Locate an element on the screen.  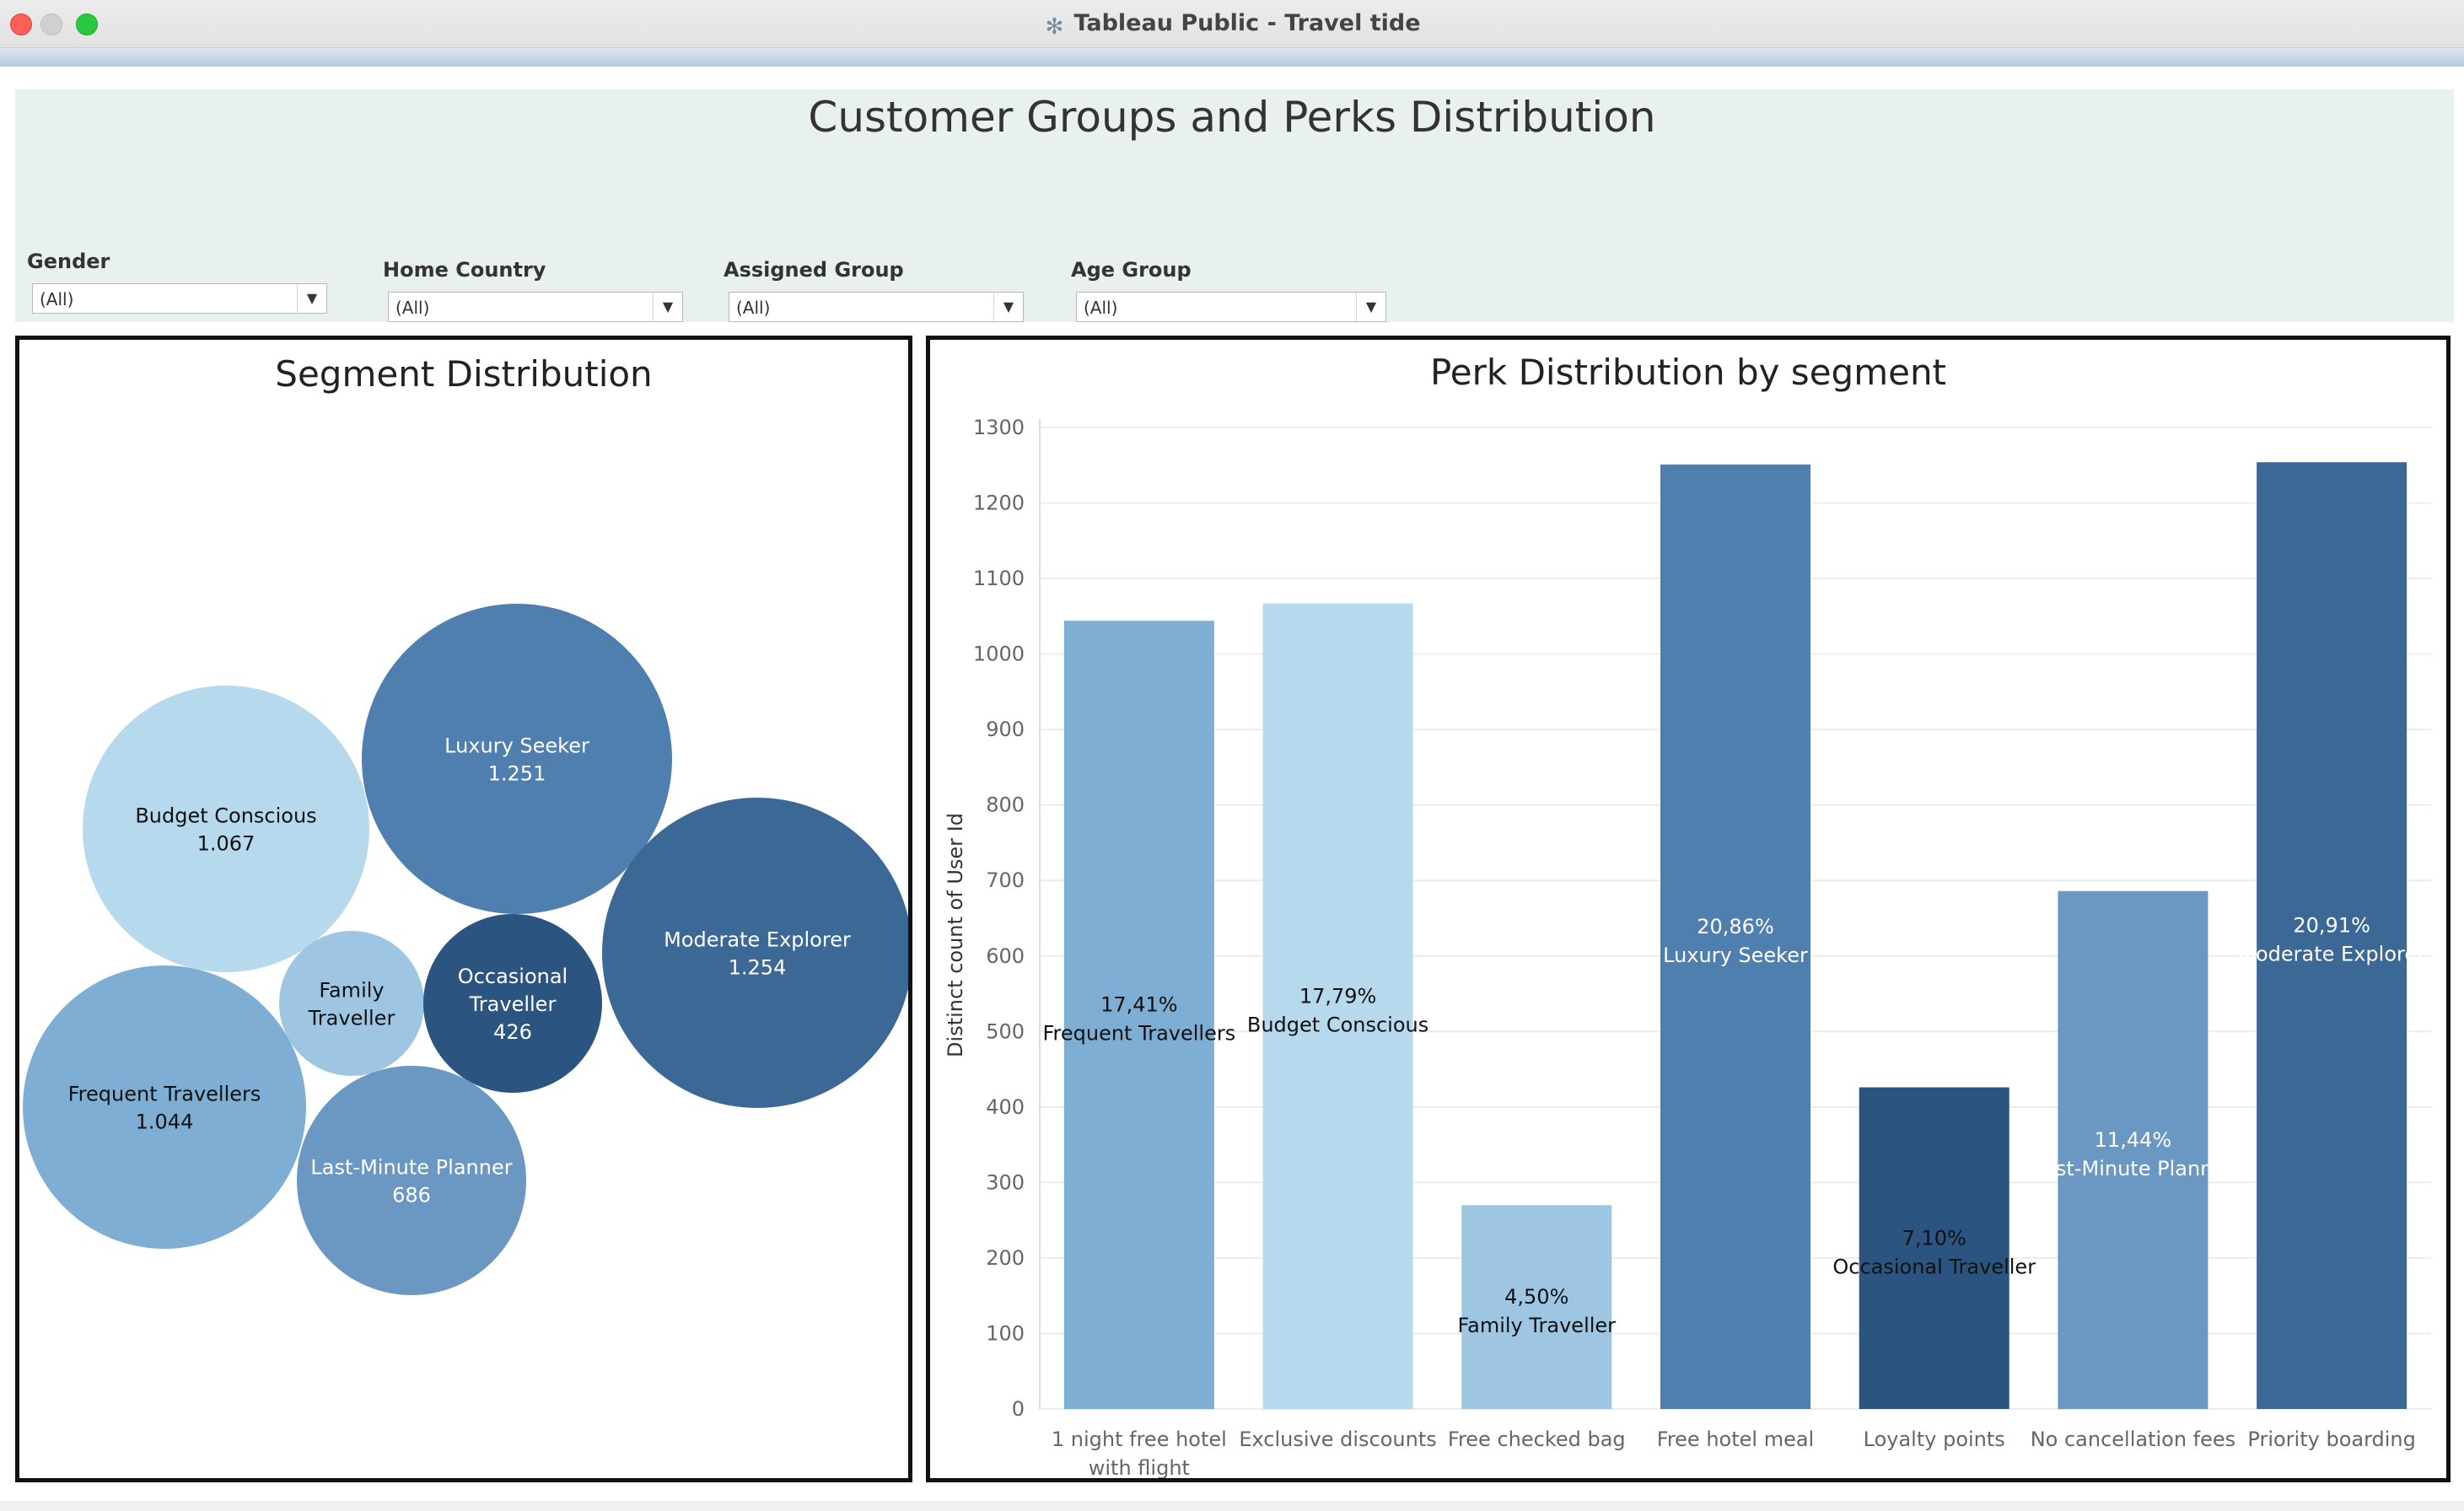
window-title-text: Tableau Public - Travel tide is located at coordinates (1247, 23).